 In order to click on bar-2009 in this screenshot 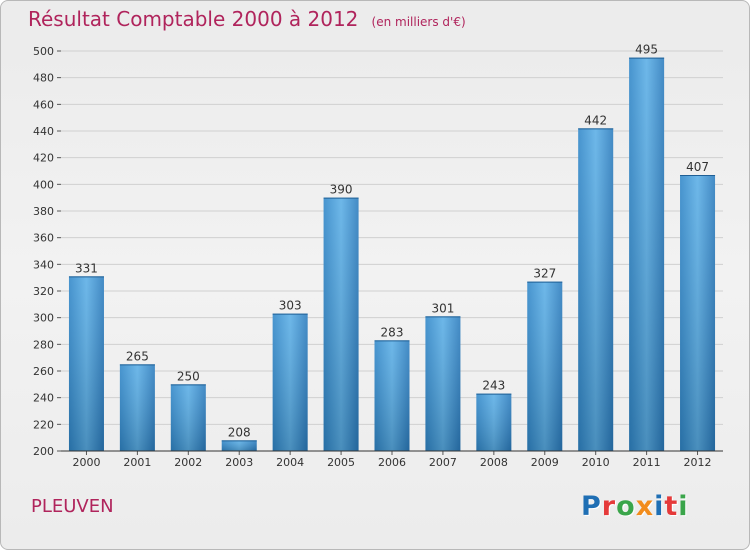, I will do `click(545, 366)`.